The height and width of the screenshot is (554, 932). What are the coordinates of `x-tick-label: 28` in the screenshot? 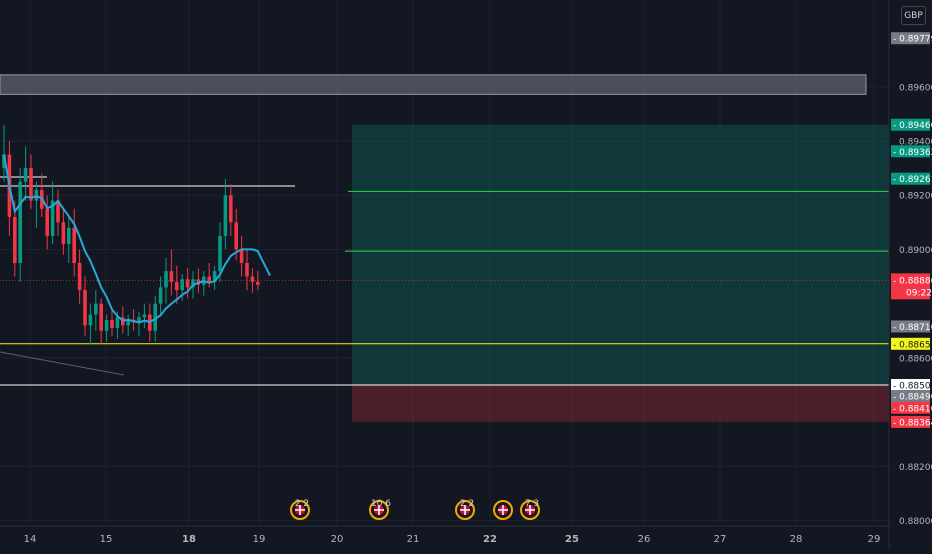 It's located at (796, 539).